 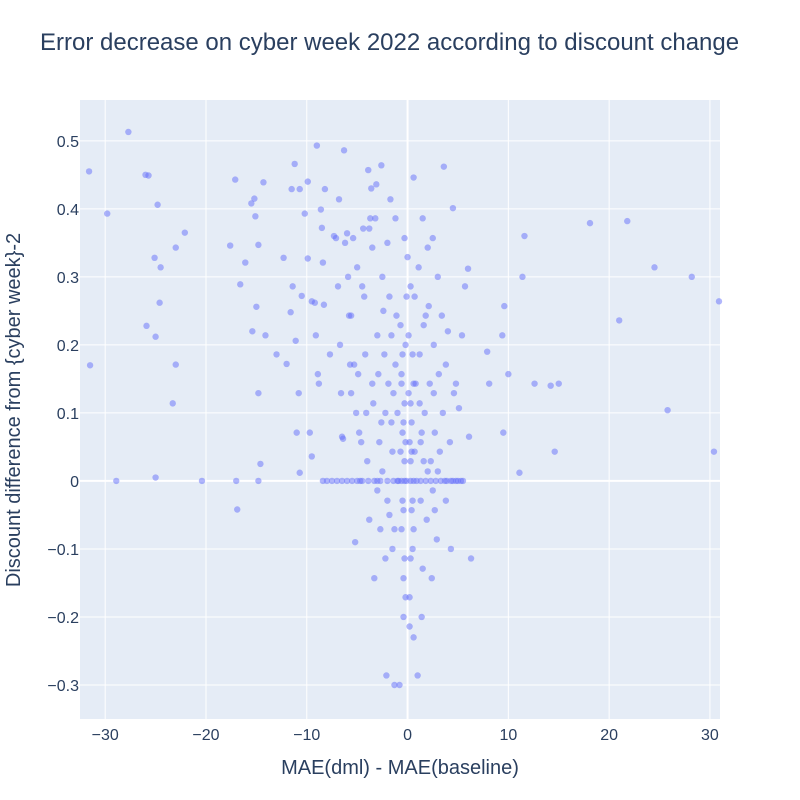 I want to click on y-tick-label: −0.2, so click(x=63, y=618).